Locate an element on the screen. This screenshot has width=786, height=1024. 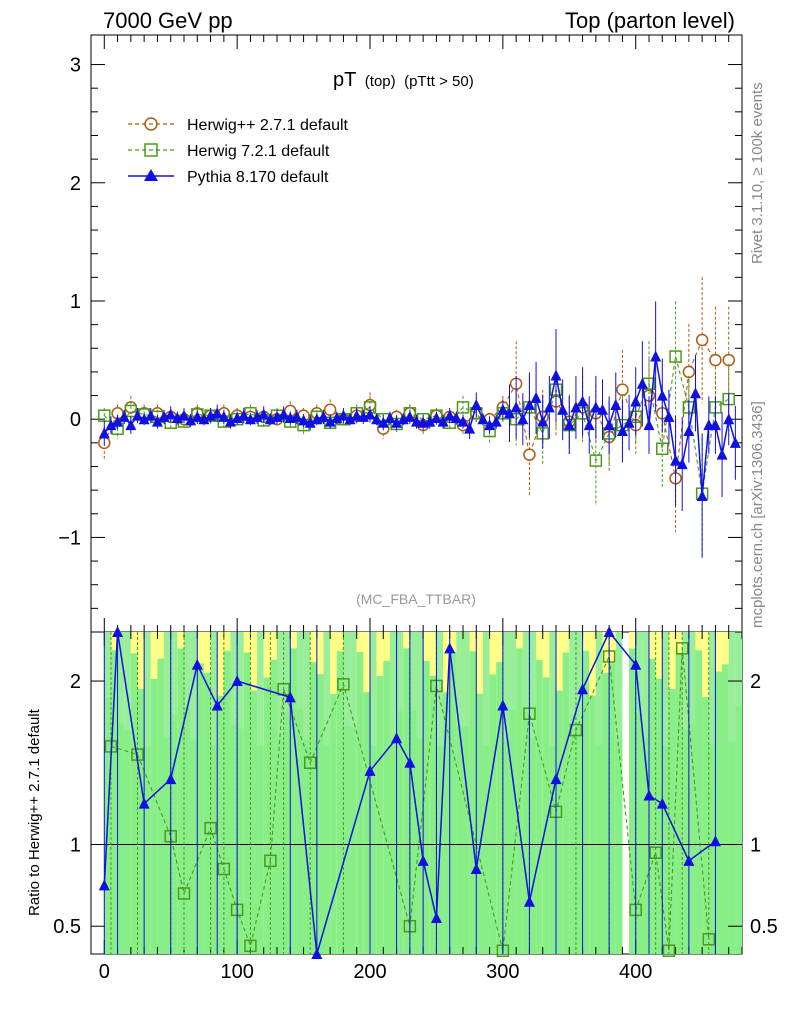
legend-herwig7-marker is located at coordinates (151, 150).